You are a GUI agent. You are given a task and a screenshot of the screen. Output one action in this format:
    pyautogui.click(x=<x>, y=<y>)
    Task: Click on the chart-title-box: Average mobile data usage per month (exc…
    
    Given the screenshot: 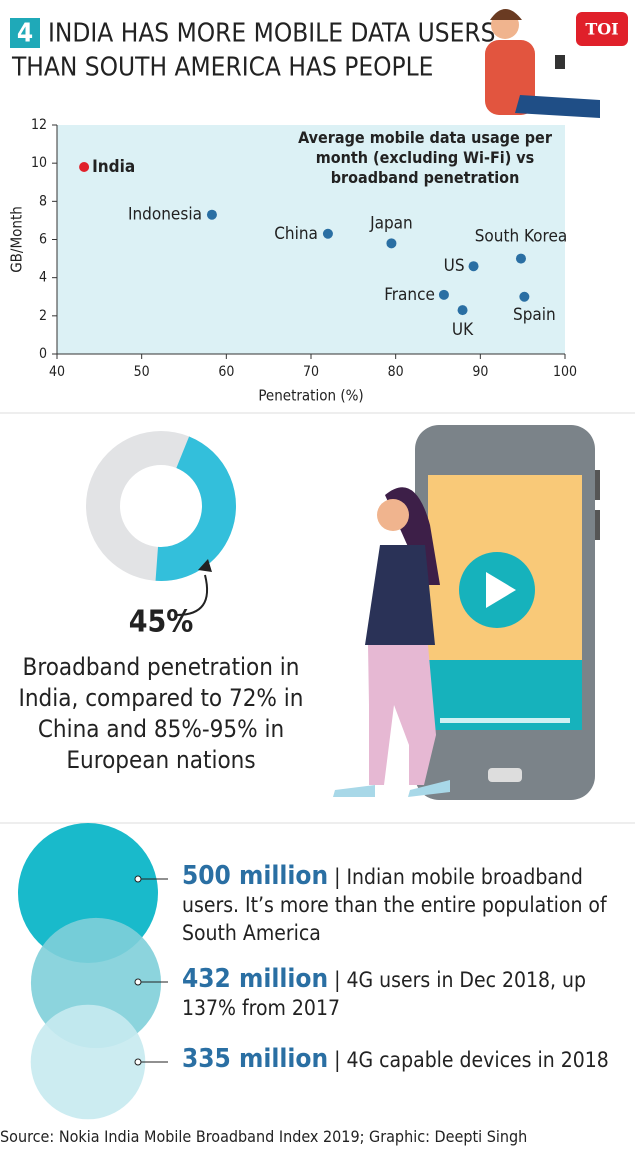 What is the action you would take?
    pyautogui.click(x=425, y=157)
    